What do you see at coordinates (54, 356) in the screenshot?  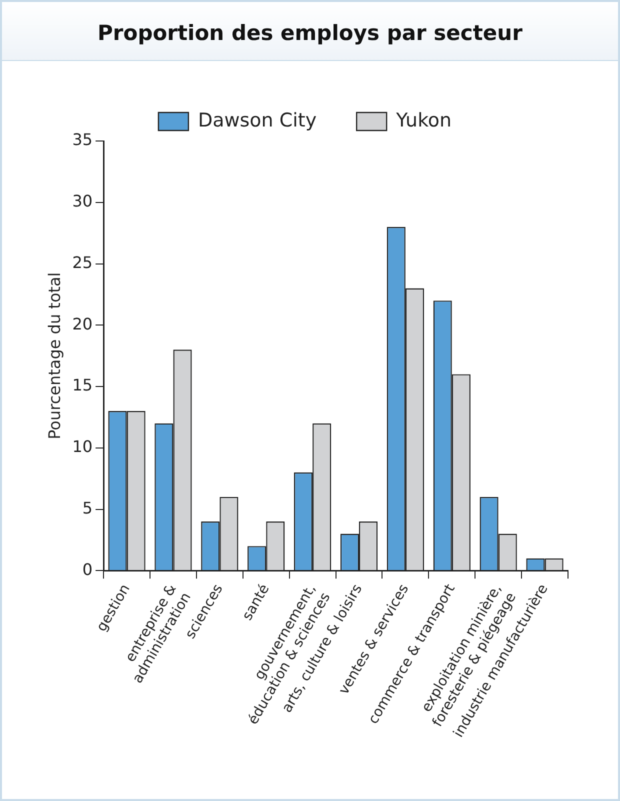 I see `y-axis-title: Pourcentage du total` at bounding box center [54, 356].